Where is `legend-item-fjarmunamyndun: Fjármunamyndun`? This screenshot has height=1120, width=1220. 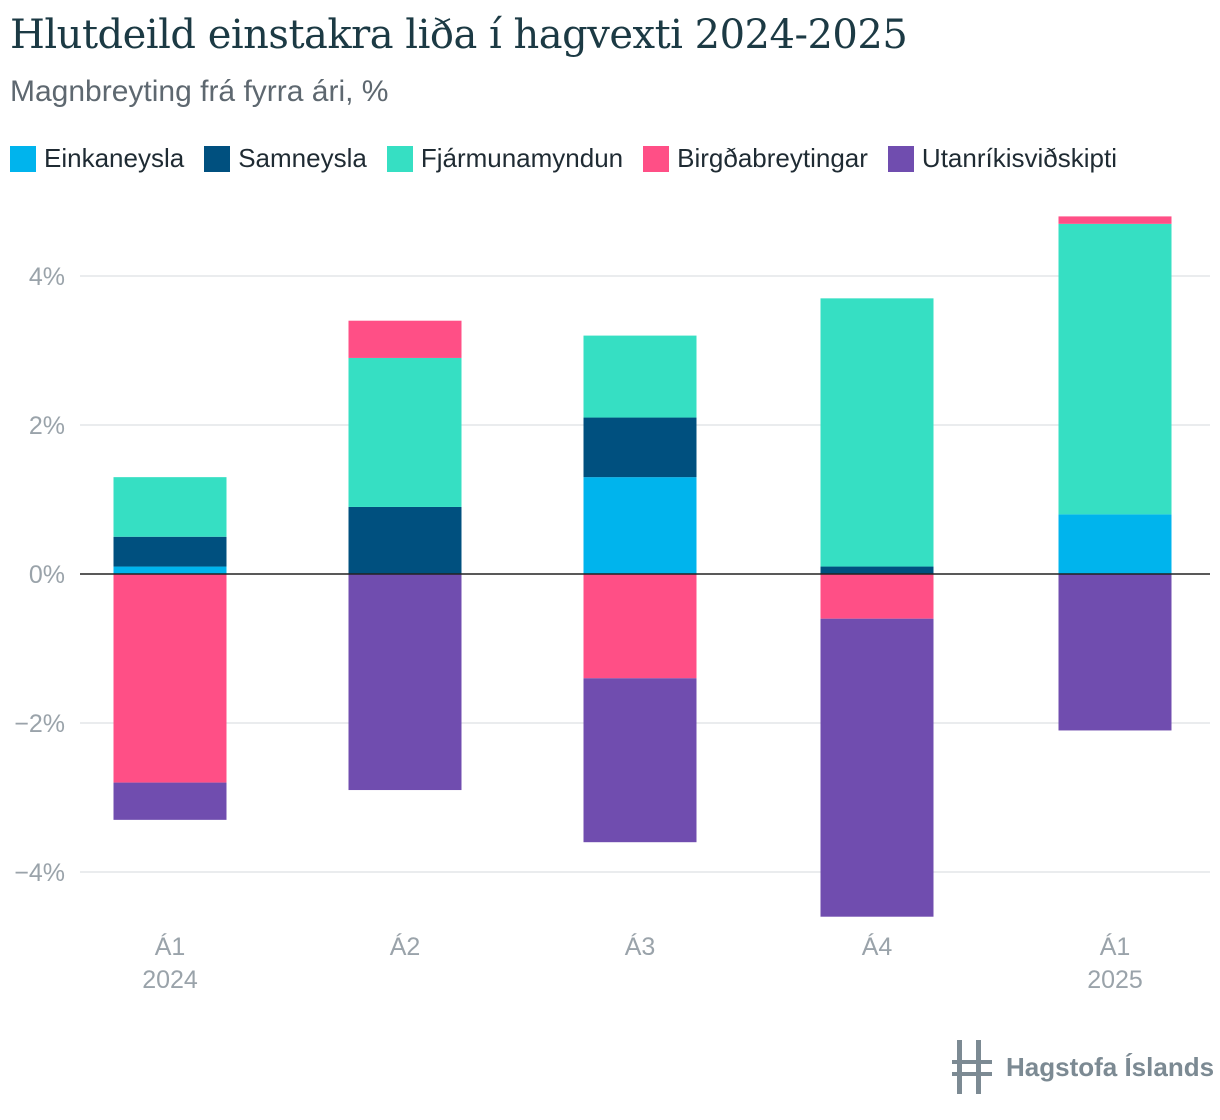
legend-item-fjarmunamyndun: Fjármunamyndun is located at coordinates (505, 158).